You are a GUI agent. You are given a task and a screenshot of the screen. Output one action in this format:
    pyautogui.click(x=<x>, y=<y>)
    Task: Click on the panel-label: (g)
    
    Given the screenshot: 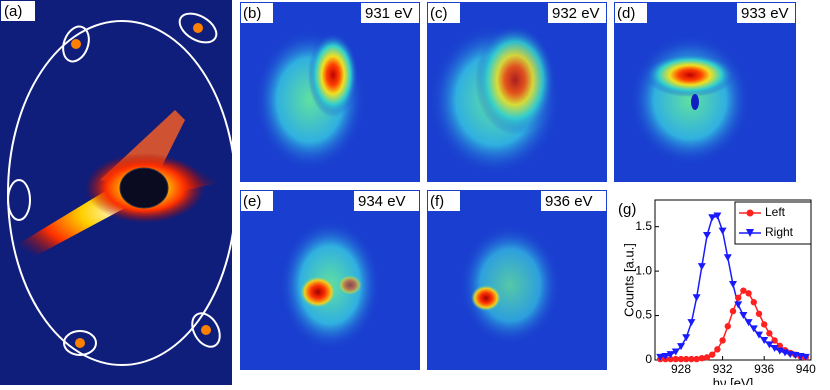 What is the action you would take?
    pyautogui.click(x=627, y=209)
    